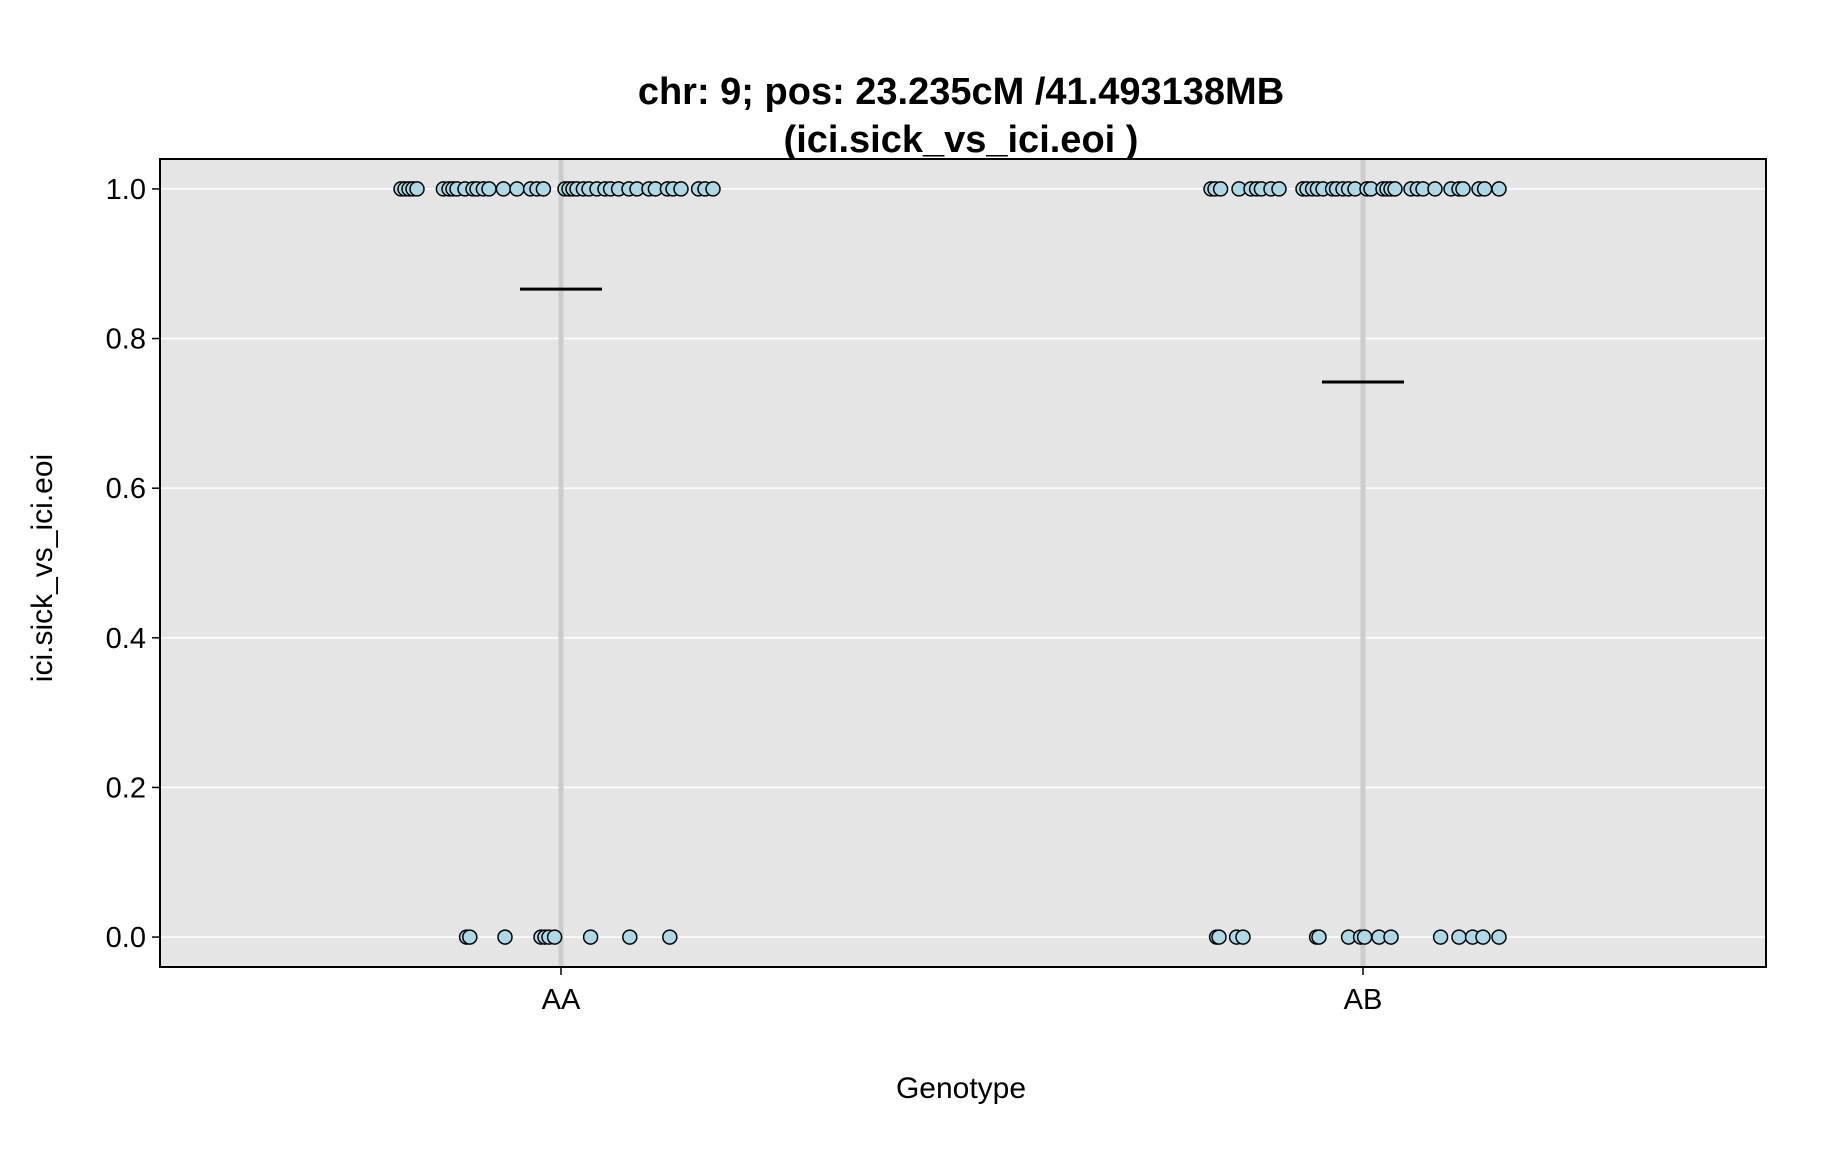 This screenshot has width=1824, height=1157. Describe the element at coordinates (1363, 1000) in the screenshot. I see `x-tick-label-ab: AB` at that location.